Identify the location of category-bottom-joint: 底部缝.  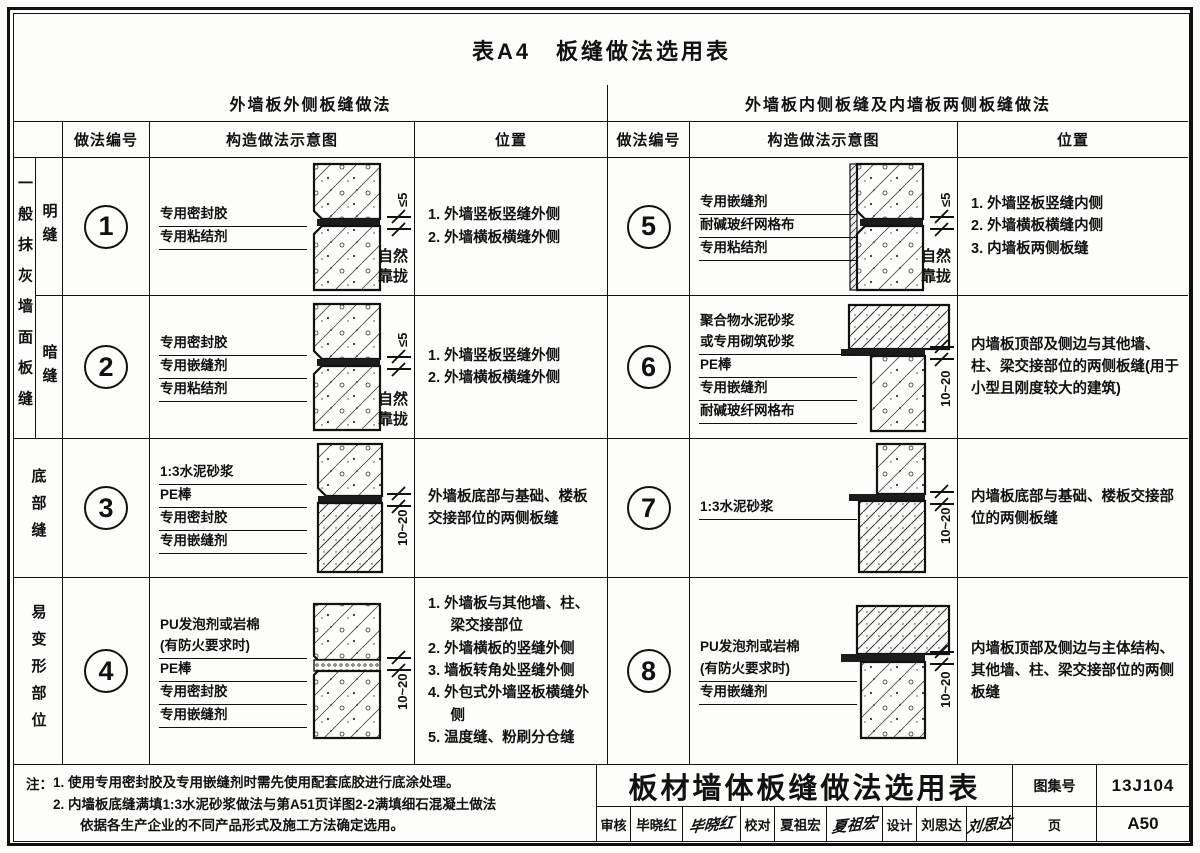
(38, 509).